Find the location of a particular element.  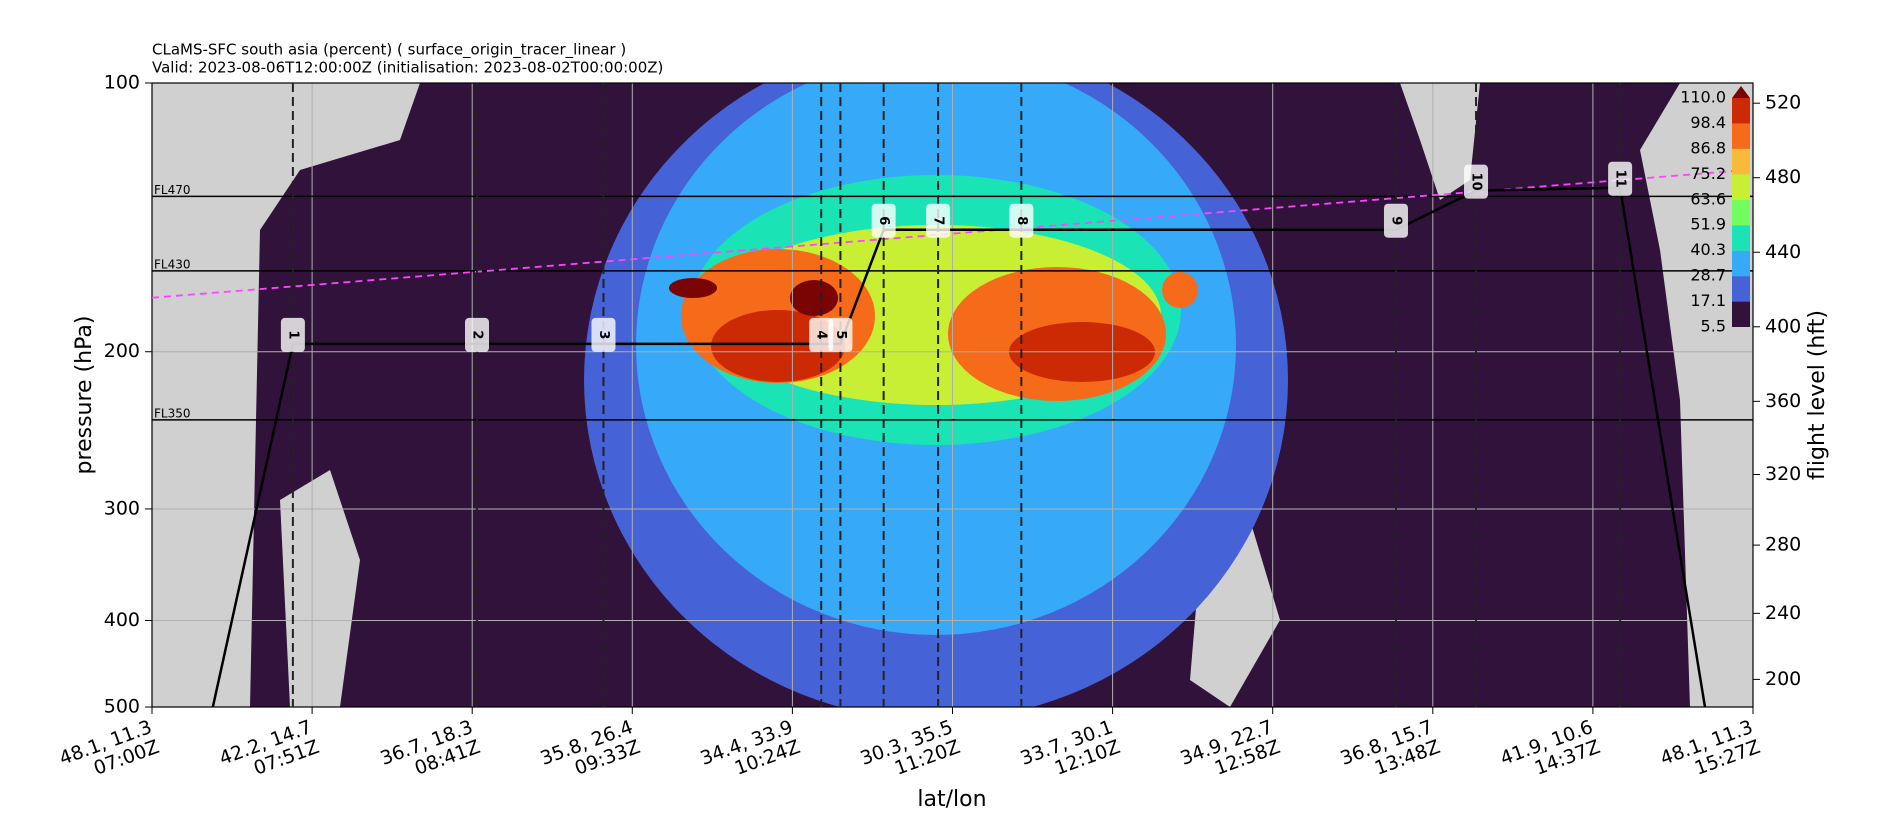

waypoint-label: 6 is located at coordinates (883, 220).